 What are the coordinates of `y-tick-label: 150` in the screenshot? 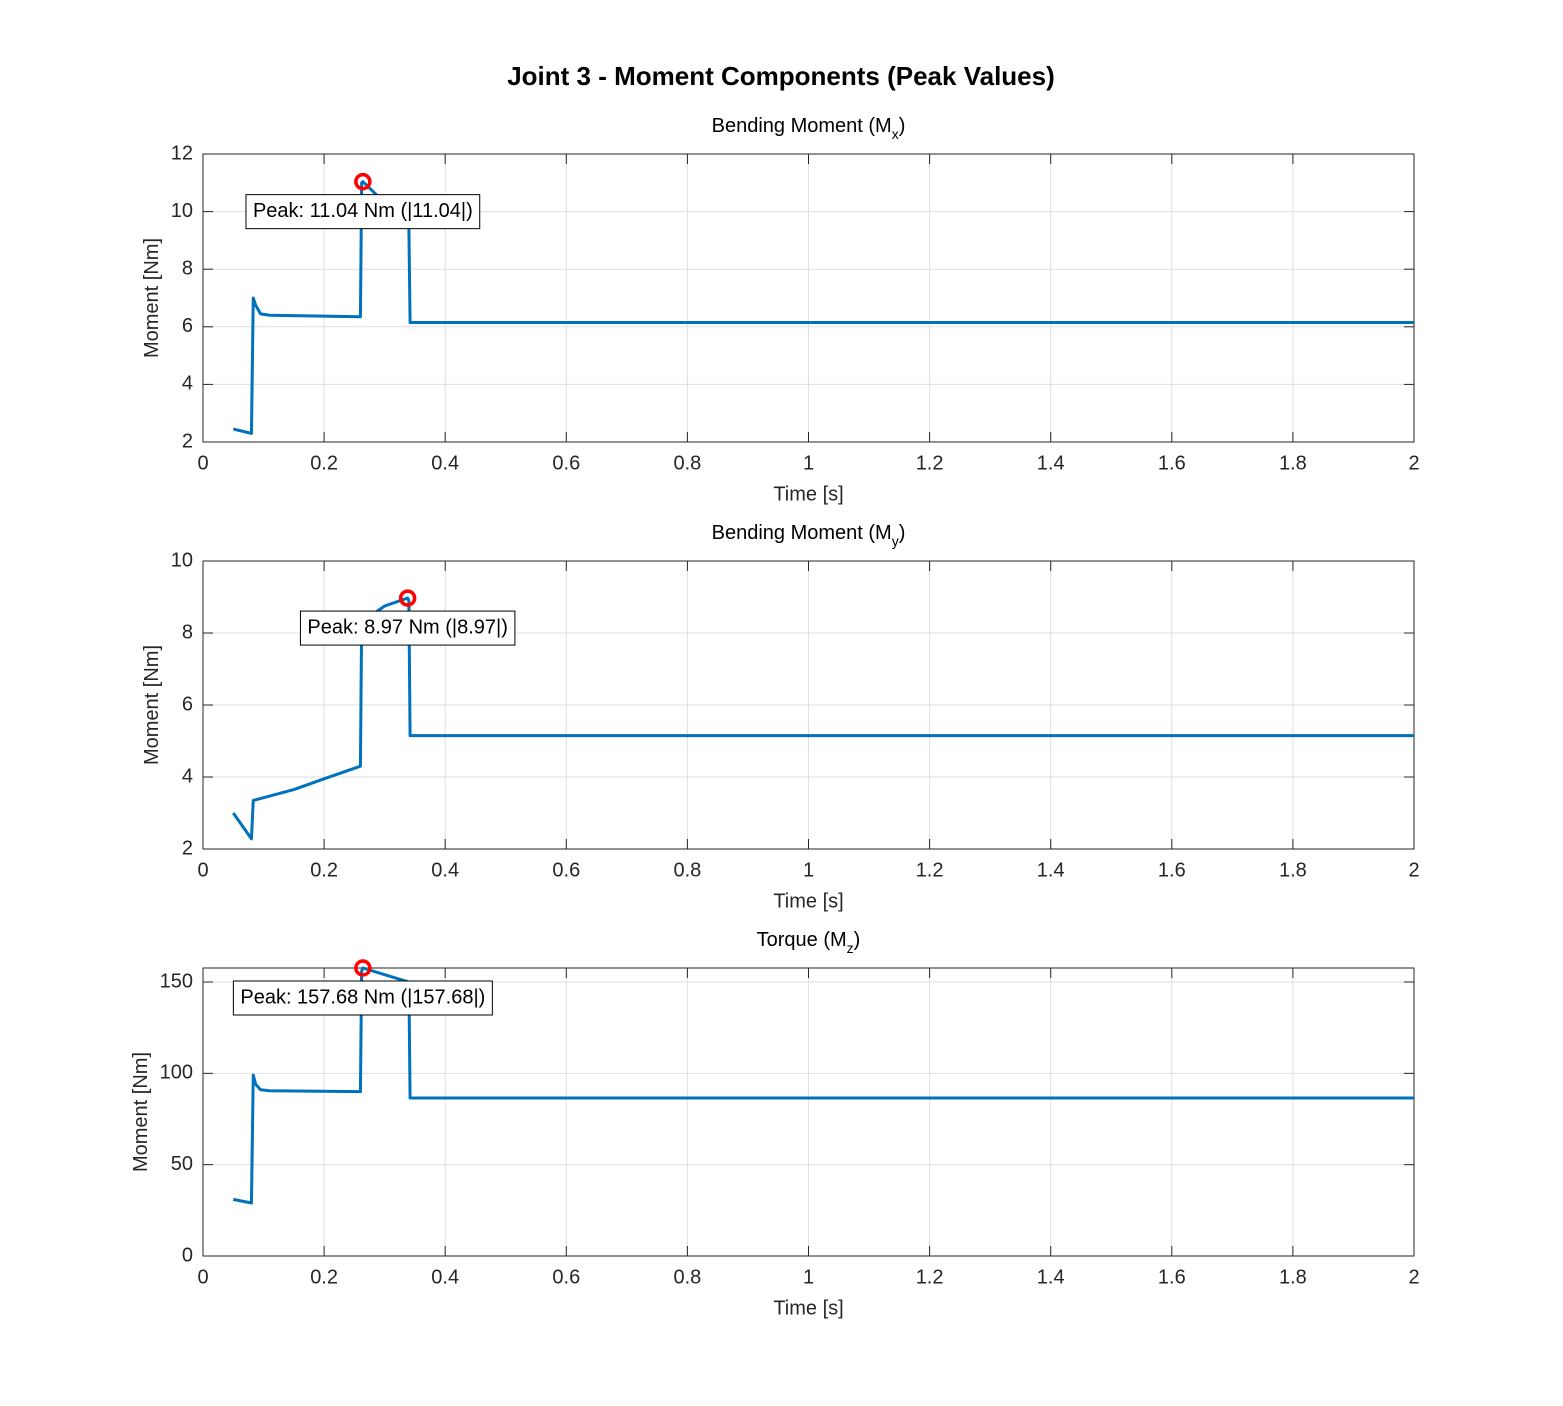 It's located at (176, 981).